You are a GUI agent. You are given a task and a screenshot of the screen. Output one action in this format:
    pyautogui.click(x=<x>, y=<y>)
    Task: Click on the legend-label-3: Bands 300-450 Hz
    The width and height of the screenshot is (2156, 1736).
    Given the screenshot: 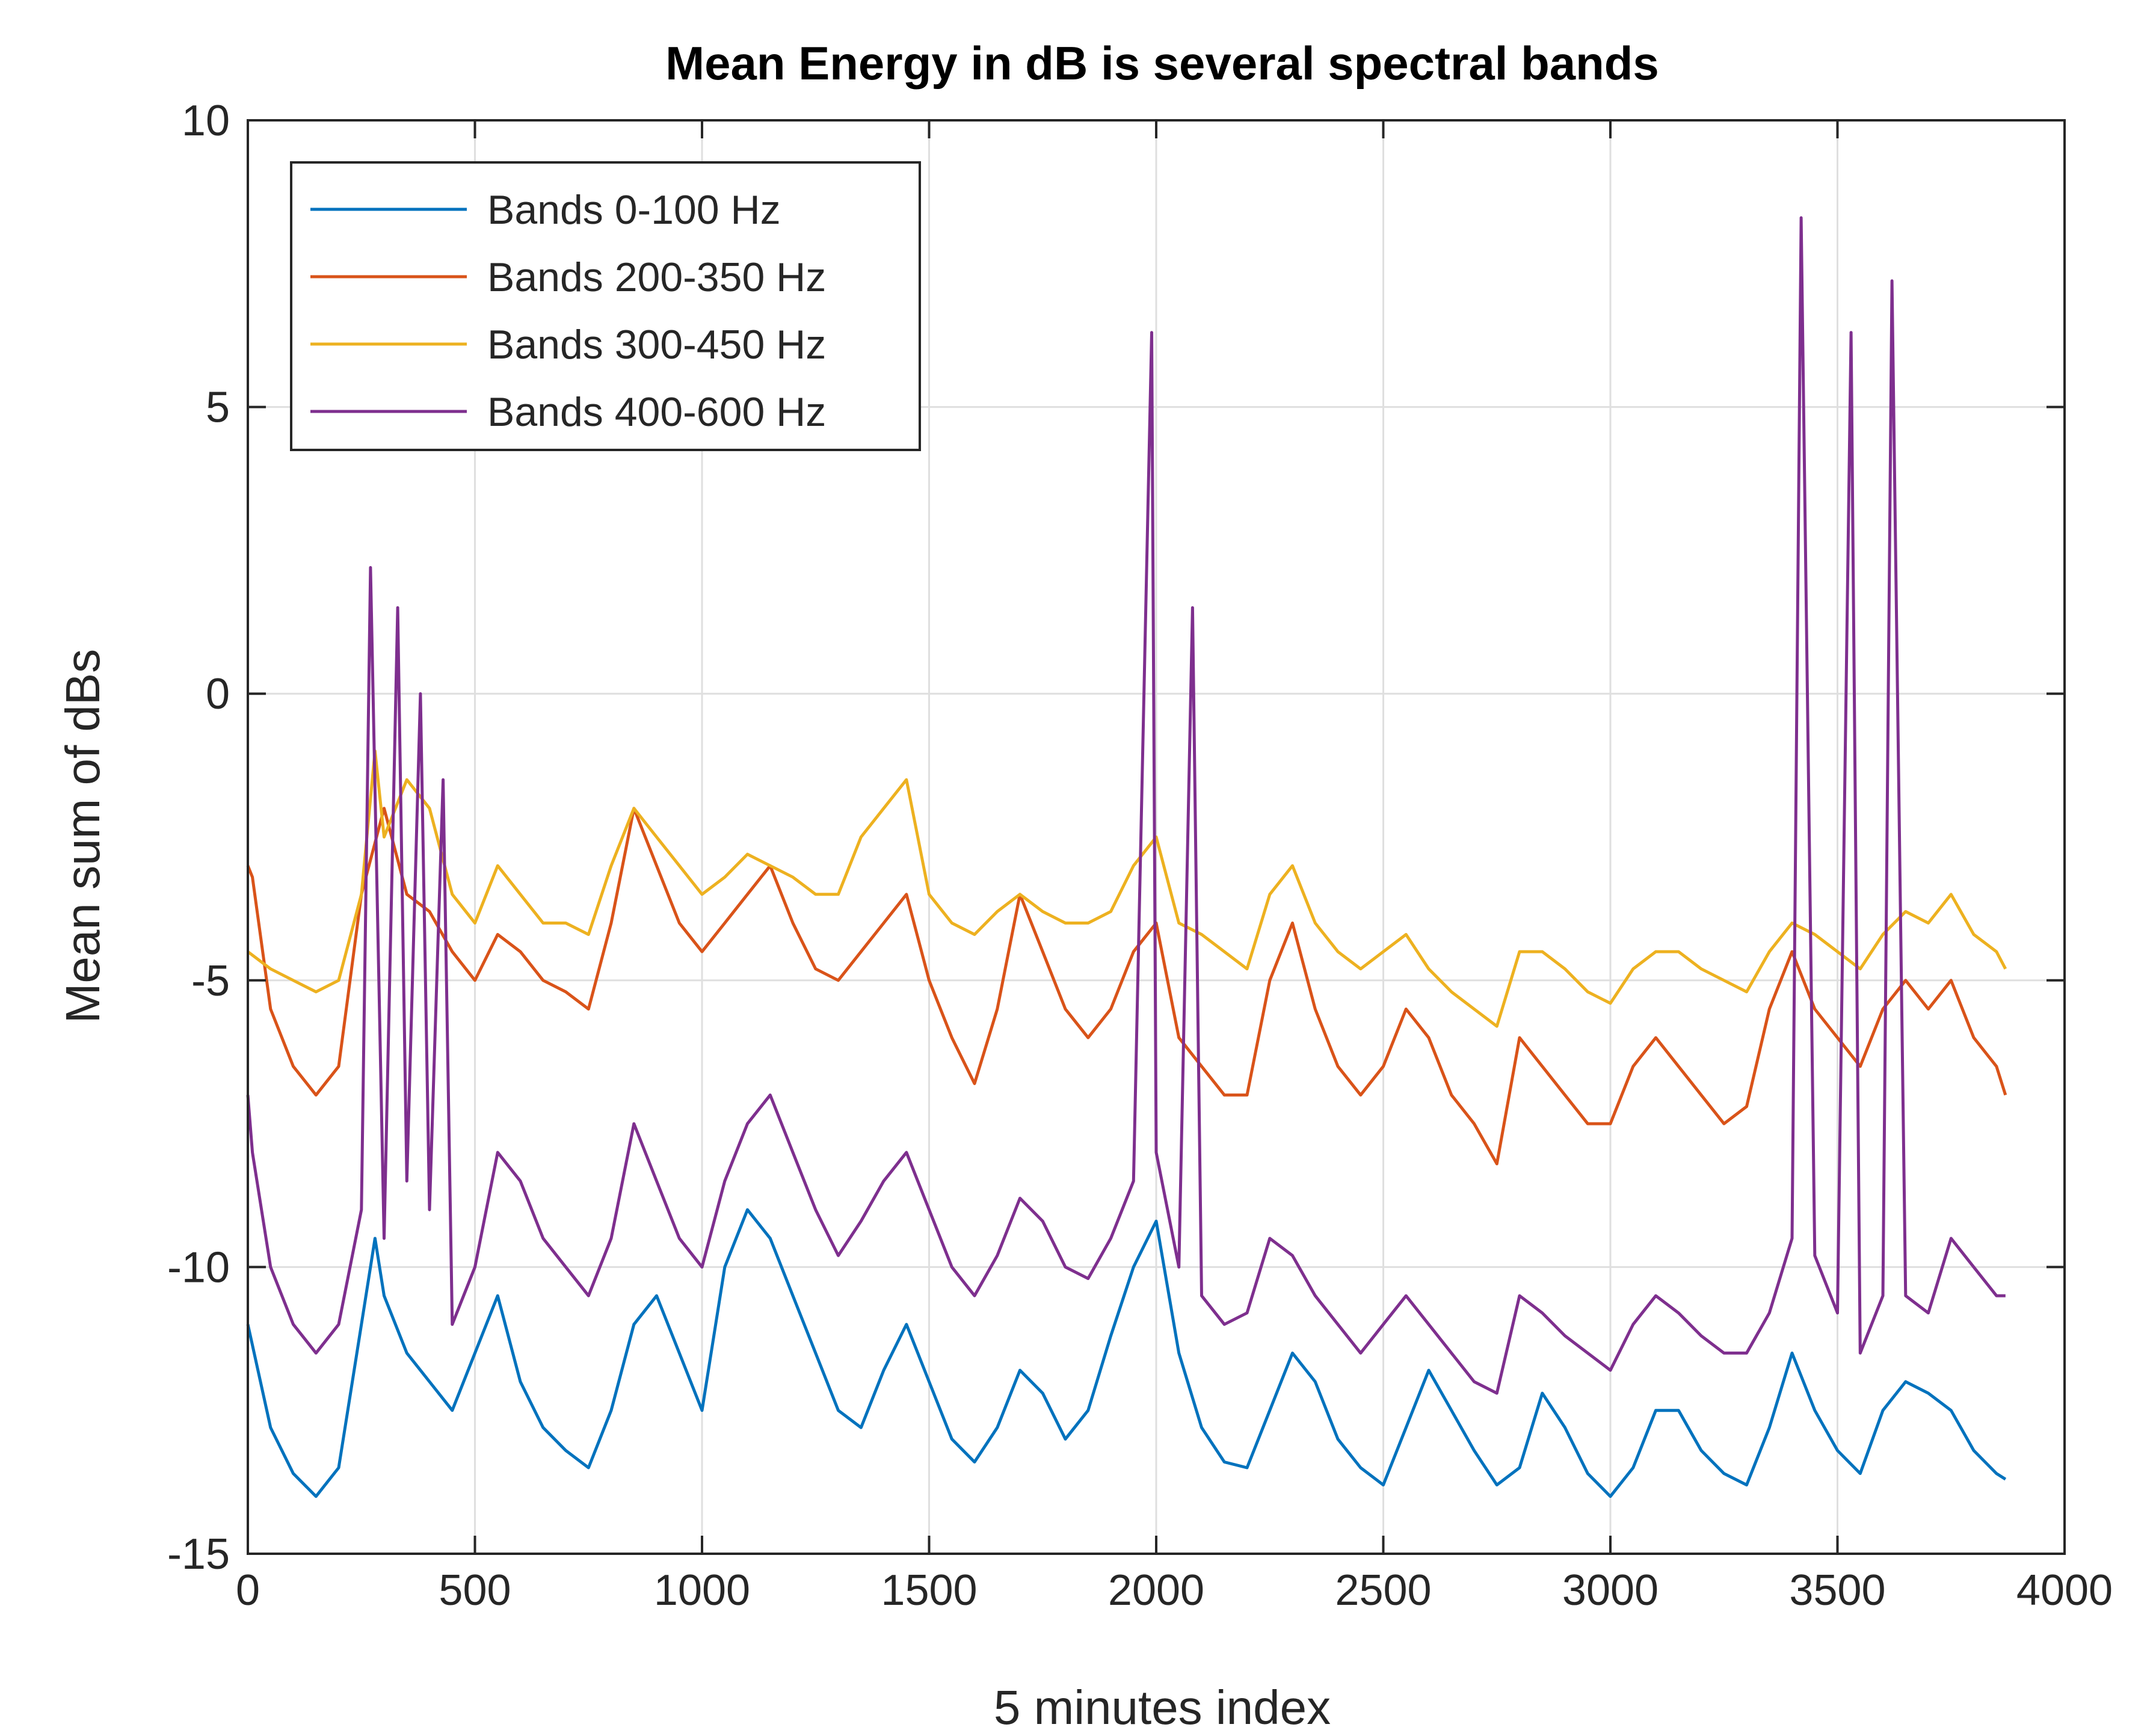 What is the action you would take?
    pyautogui.click(x=656, y=345)
    